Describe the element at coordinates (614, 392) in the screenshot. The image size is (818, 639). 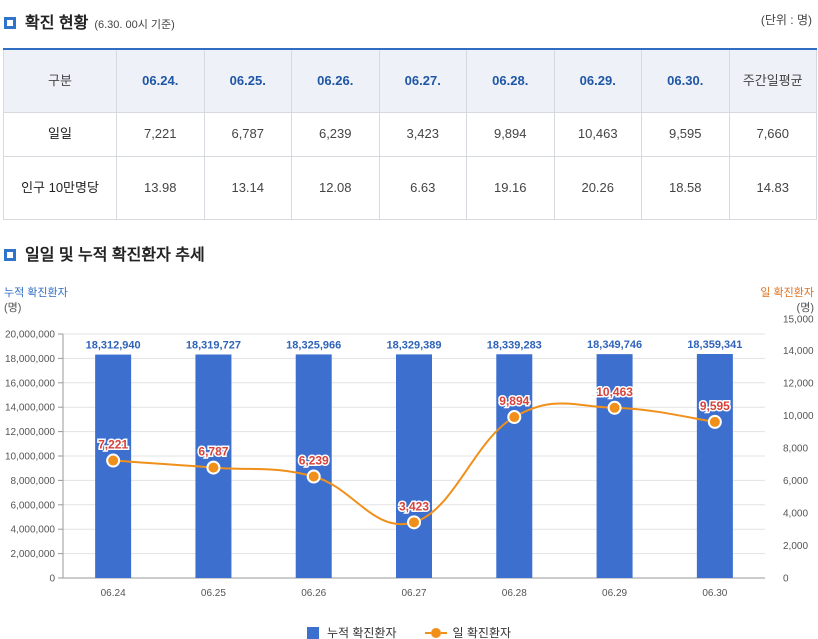
I see `line-data-label: 10,463` at that location.